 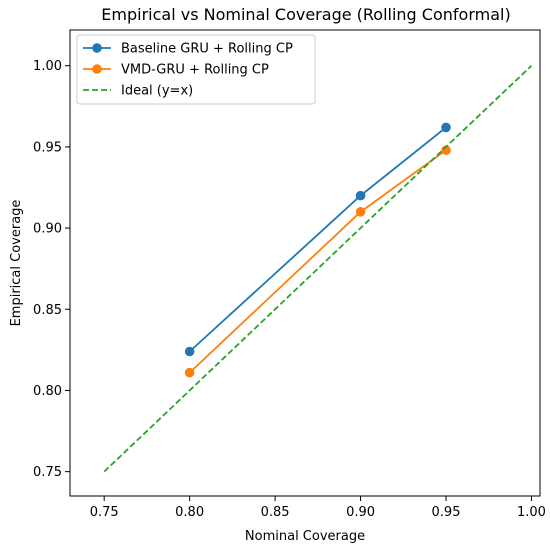 I want to click on x-tick-label: 1.00, so click(x=531, y=512).